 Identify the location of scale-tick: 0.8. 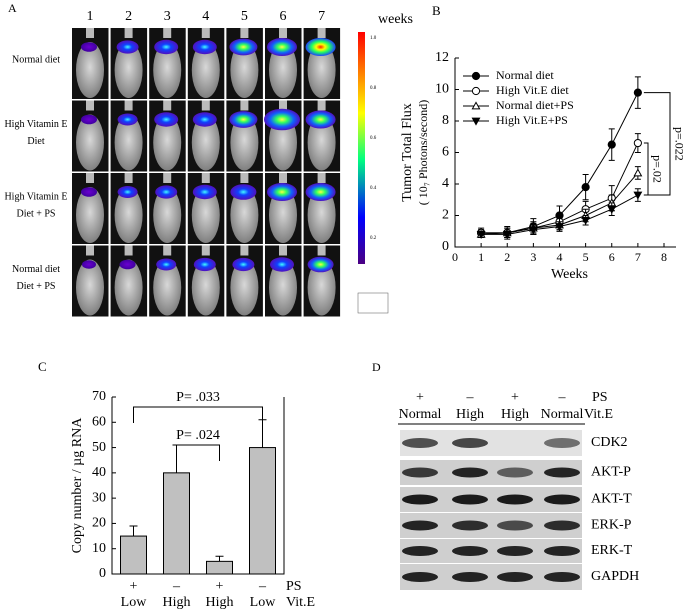
(373, 88).